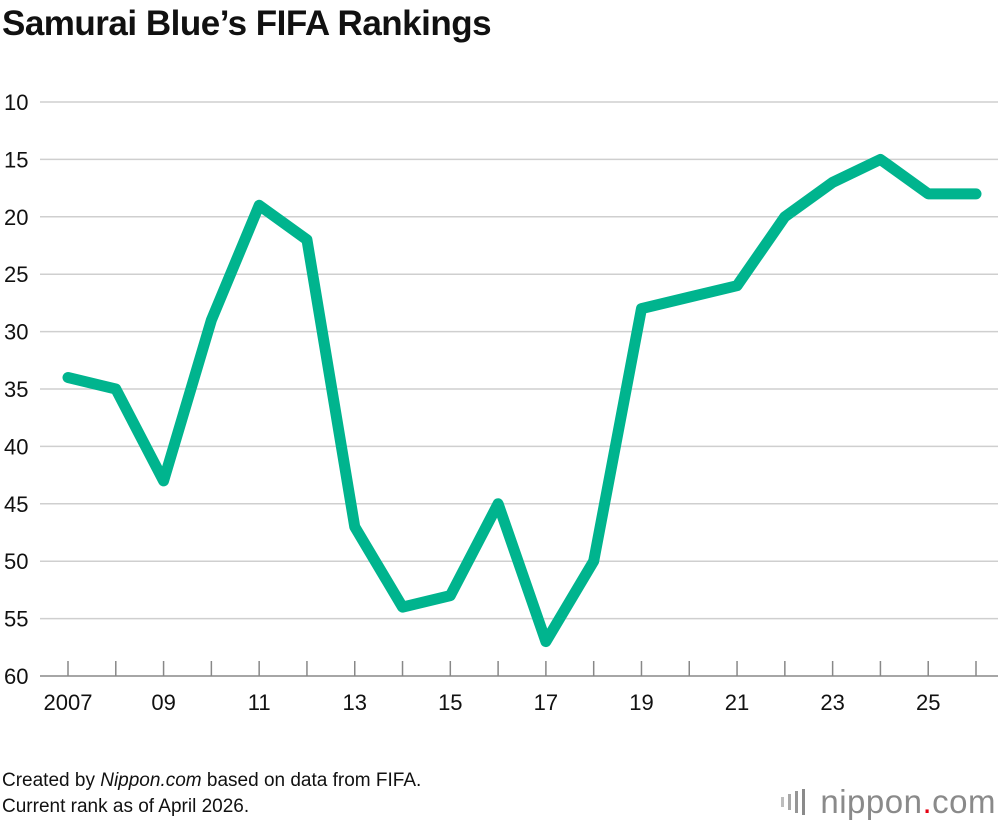 This screenshot has width=1000, height=826. What do you see at coordinates (641, 702) in the screenshot?
I see `x-tick-label: 19` at bounding box center [641, 702].